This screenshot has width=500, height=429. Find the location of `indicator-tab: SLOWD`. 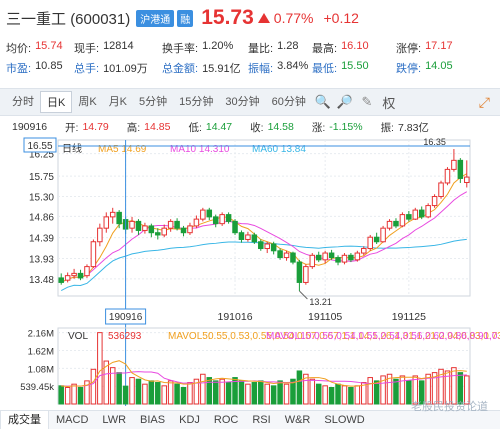

indicator-tab: SLOWD is located at coordinates (344, 419).